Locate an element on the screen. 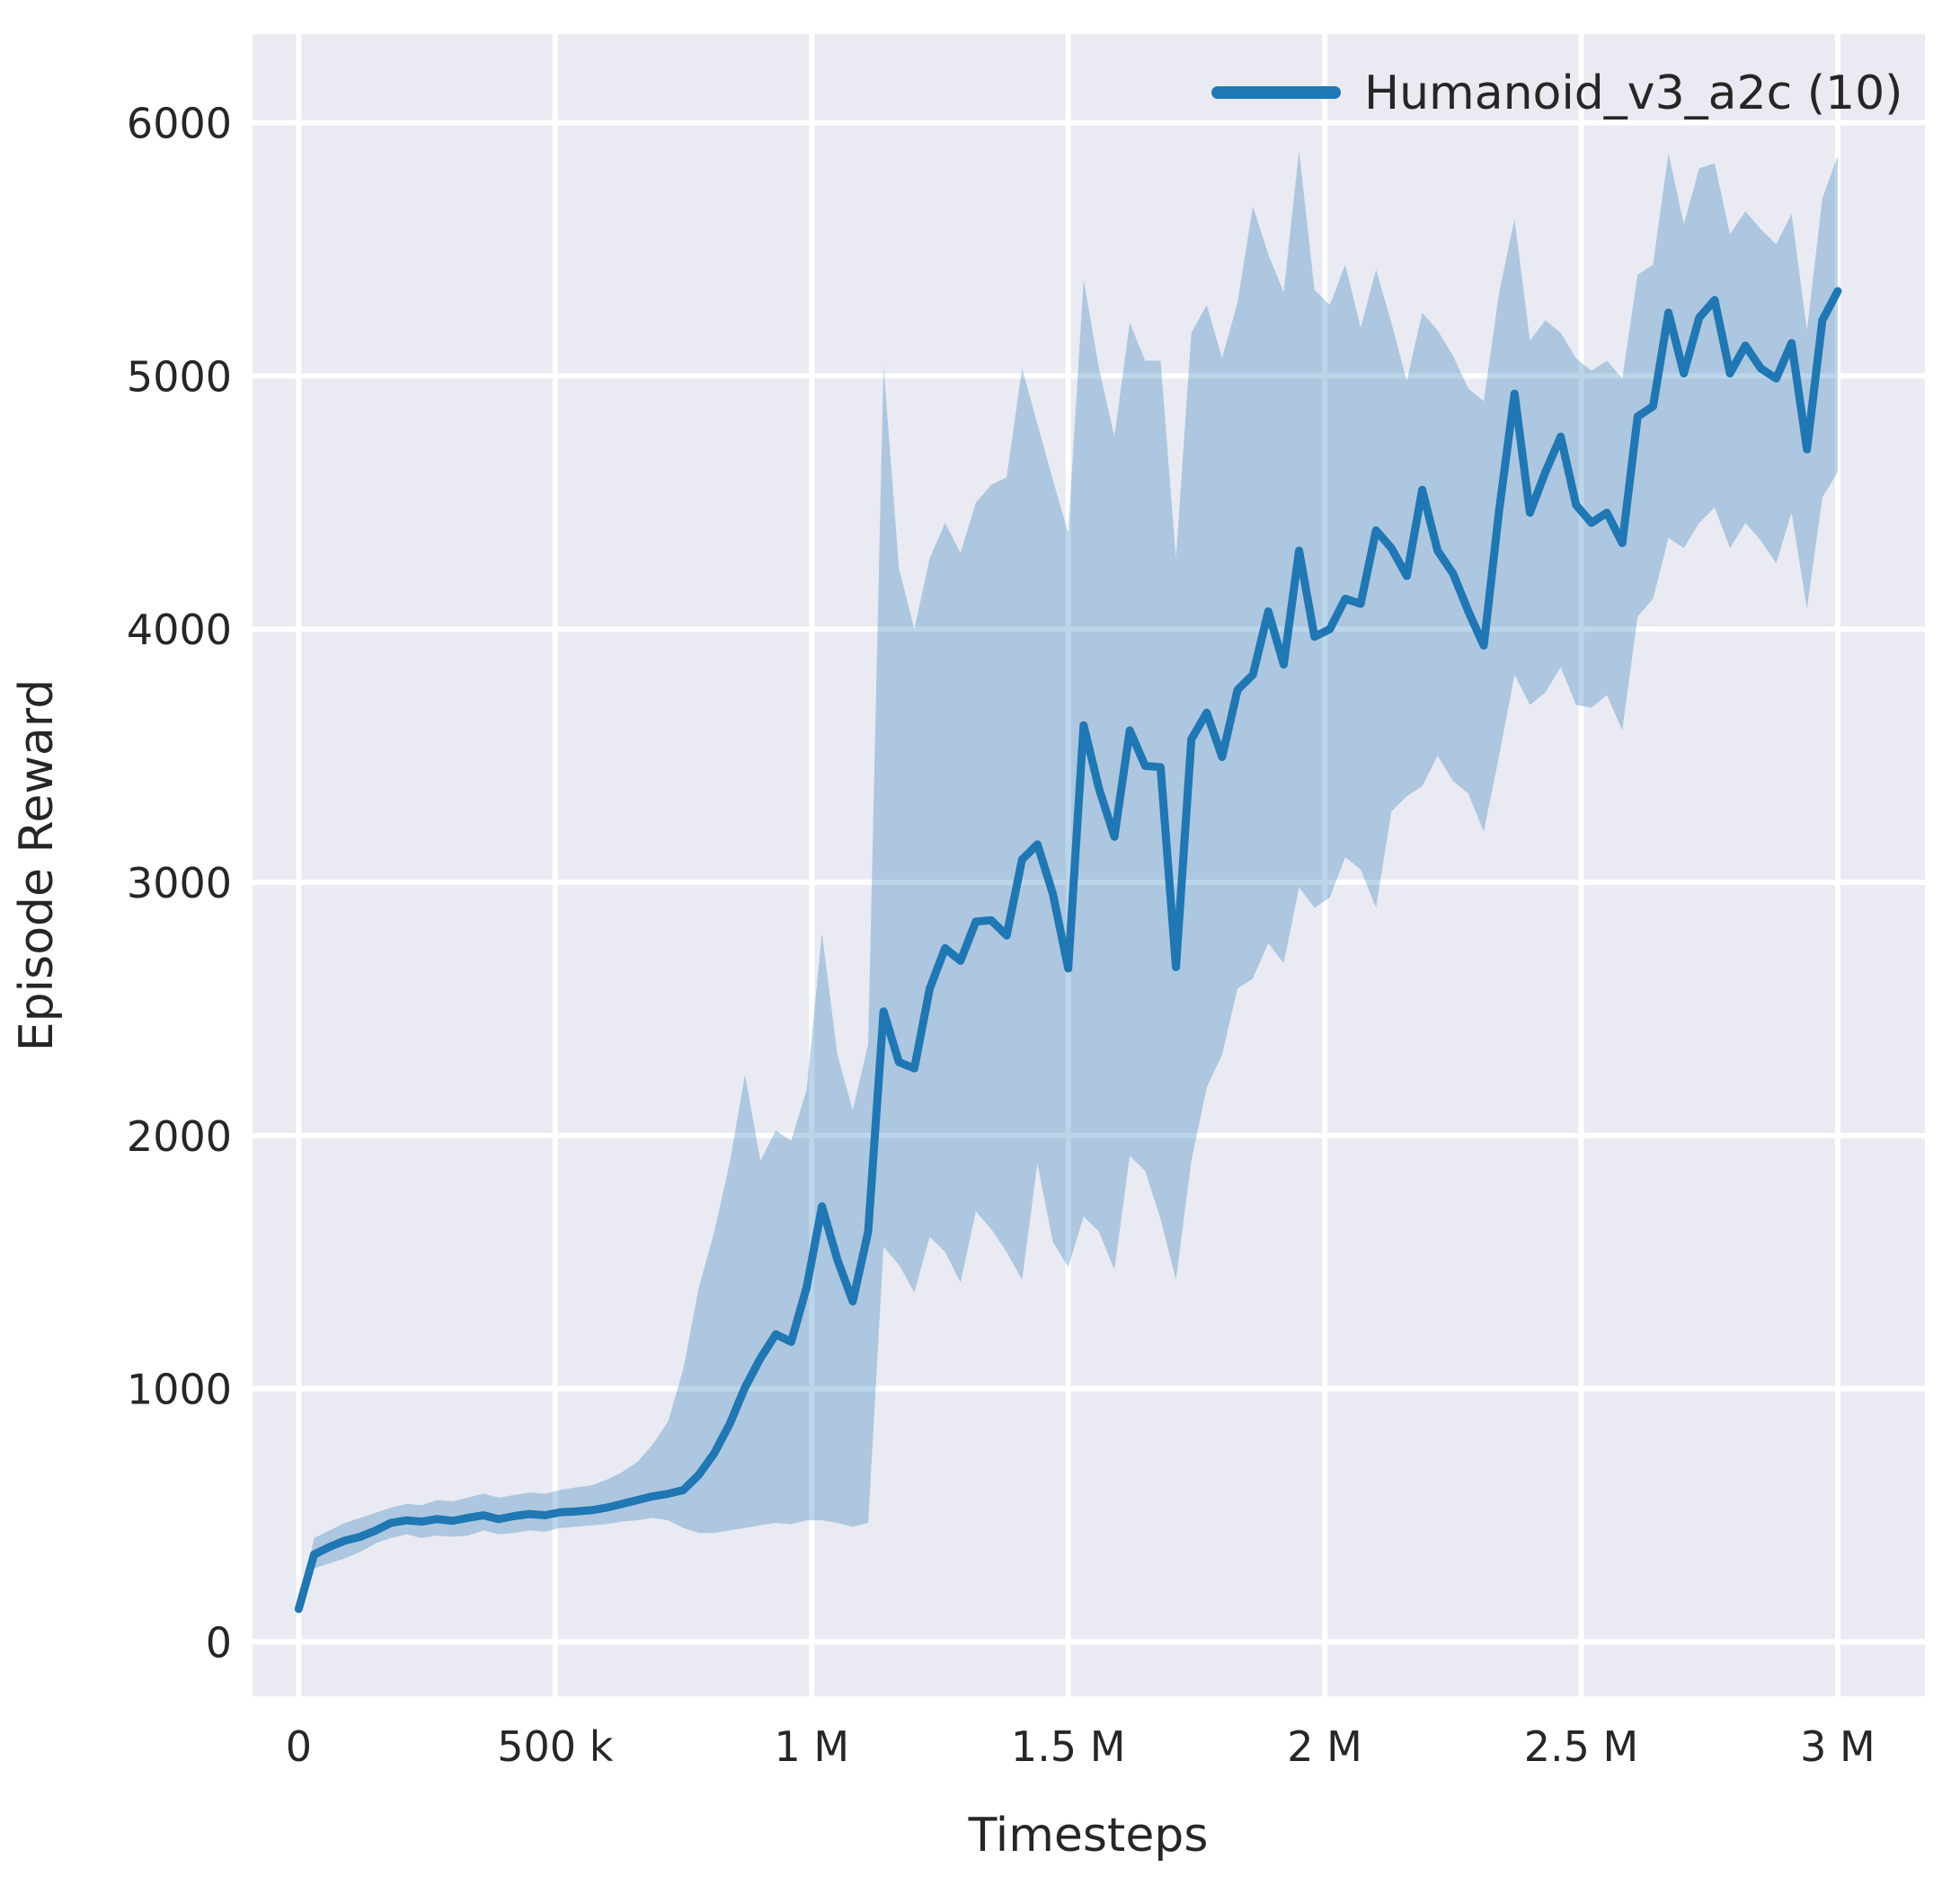 The width and height of the screenshot is (1960, 1885). y-tick-label: 6000 is located at coordinates (180, 124).